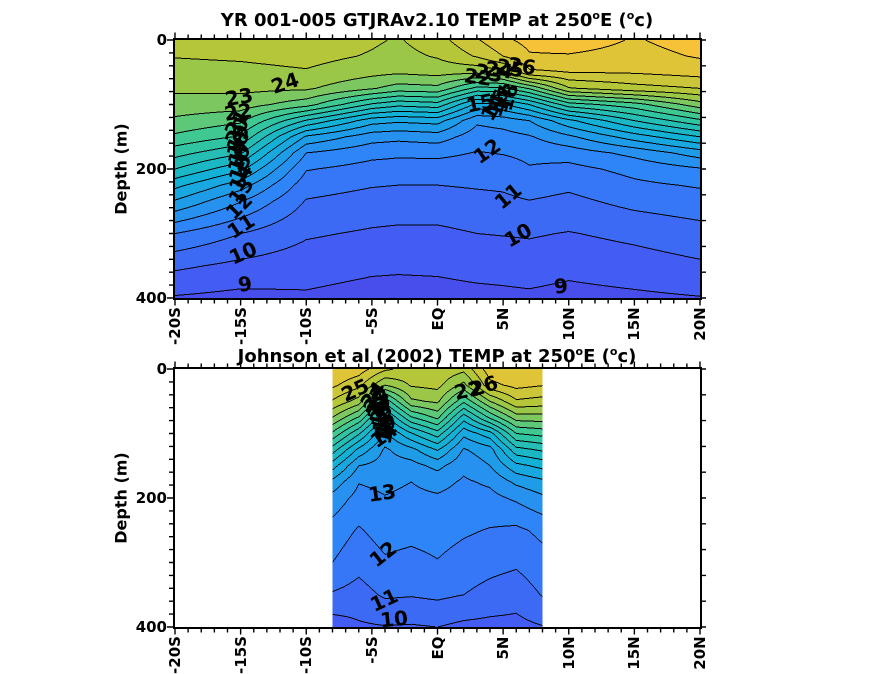  I want to click on top-chart-title: YR 001-005 GTJRAv2.10 TEMP at 250oE (oc), so click(437, 20).